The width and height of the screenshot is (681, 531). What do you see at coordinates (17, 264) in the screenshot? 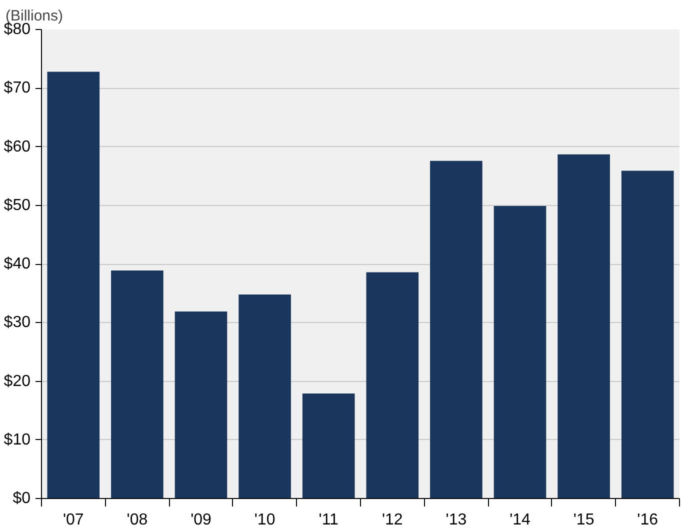
I see `y-tick-label: $40` at bounding box center [17, 264].